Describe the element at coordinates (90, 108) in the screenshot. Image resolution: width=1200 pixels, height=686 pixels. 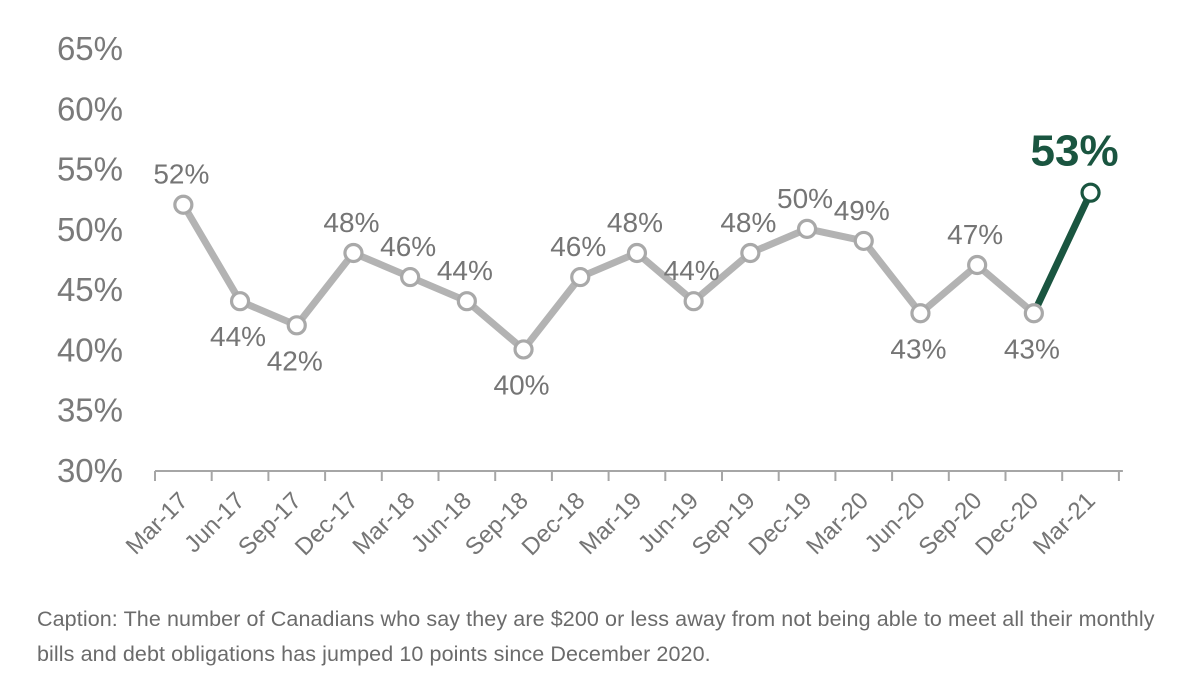
I see `y-axis-tick-label: 60%` at that location.